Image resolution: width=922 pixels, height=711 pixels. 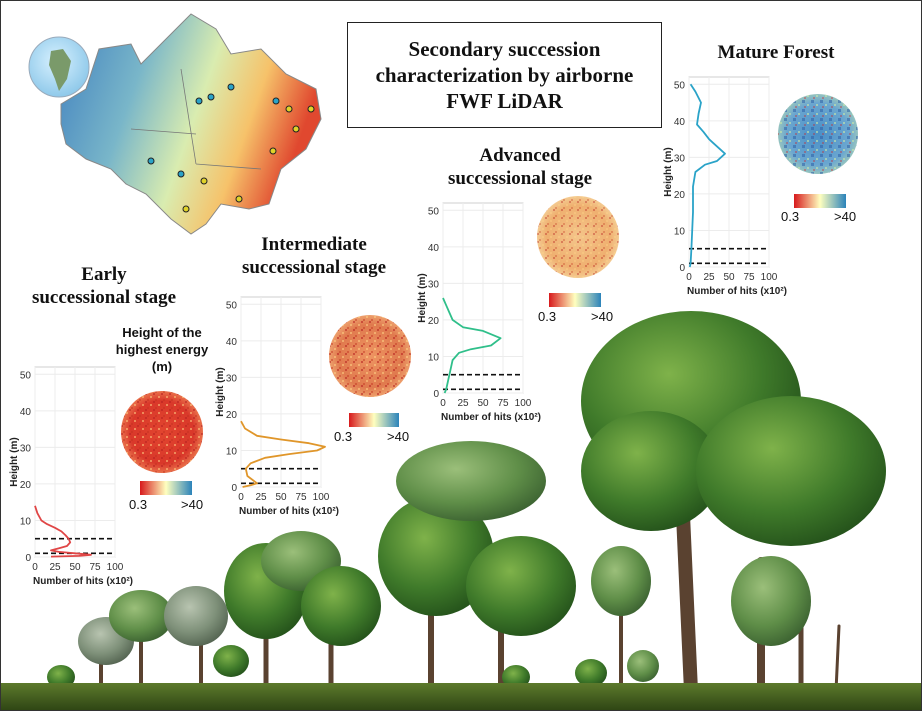 I want to click on amazon-region-shape, so click(x=191, y=124).